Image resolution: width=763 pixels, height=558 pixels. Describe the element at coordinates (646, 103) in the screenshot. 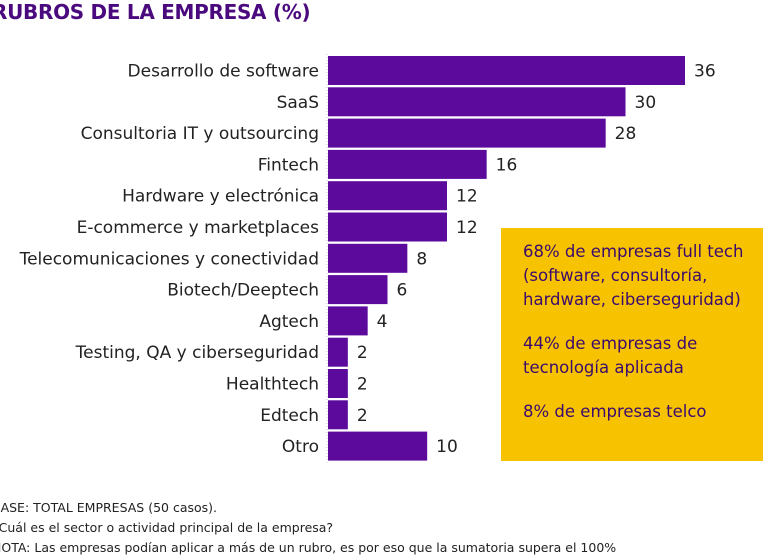

I see `data-label: 30` at that location.